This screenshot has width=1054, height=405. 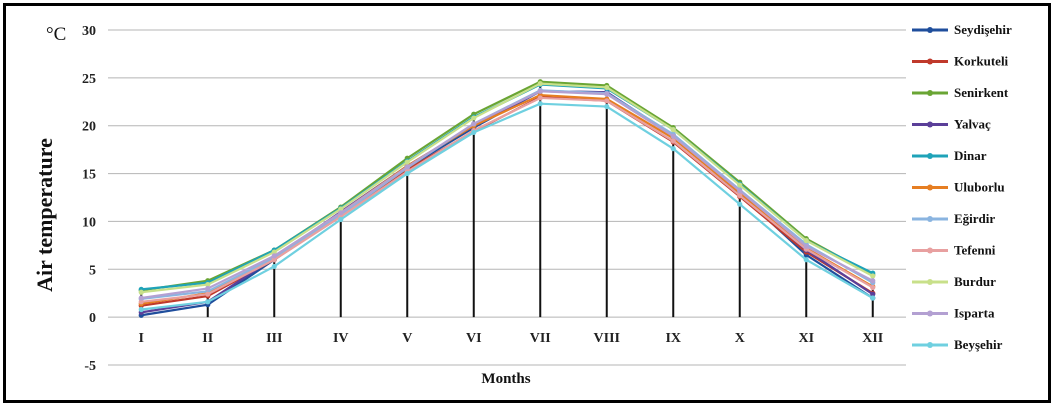 I want to click on legend-item: Senirkent, so click(x=960, y=92).